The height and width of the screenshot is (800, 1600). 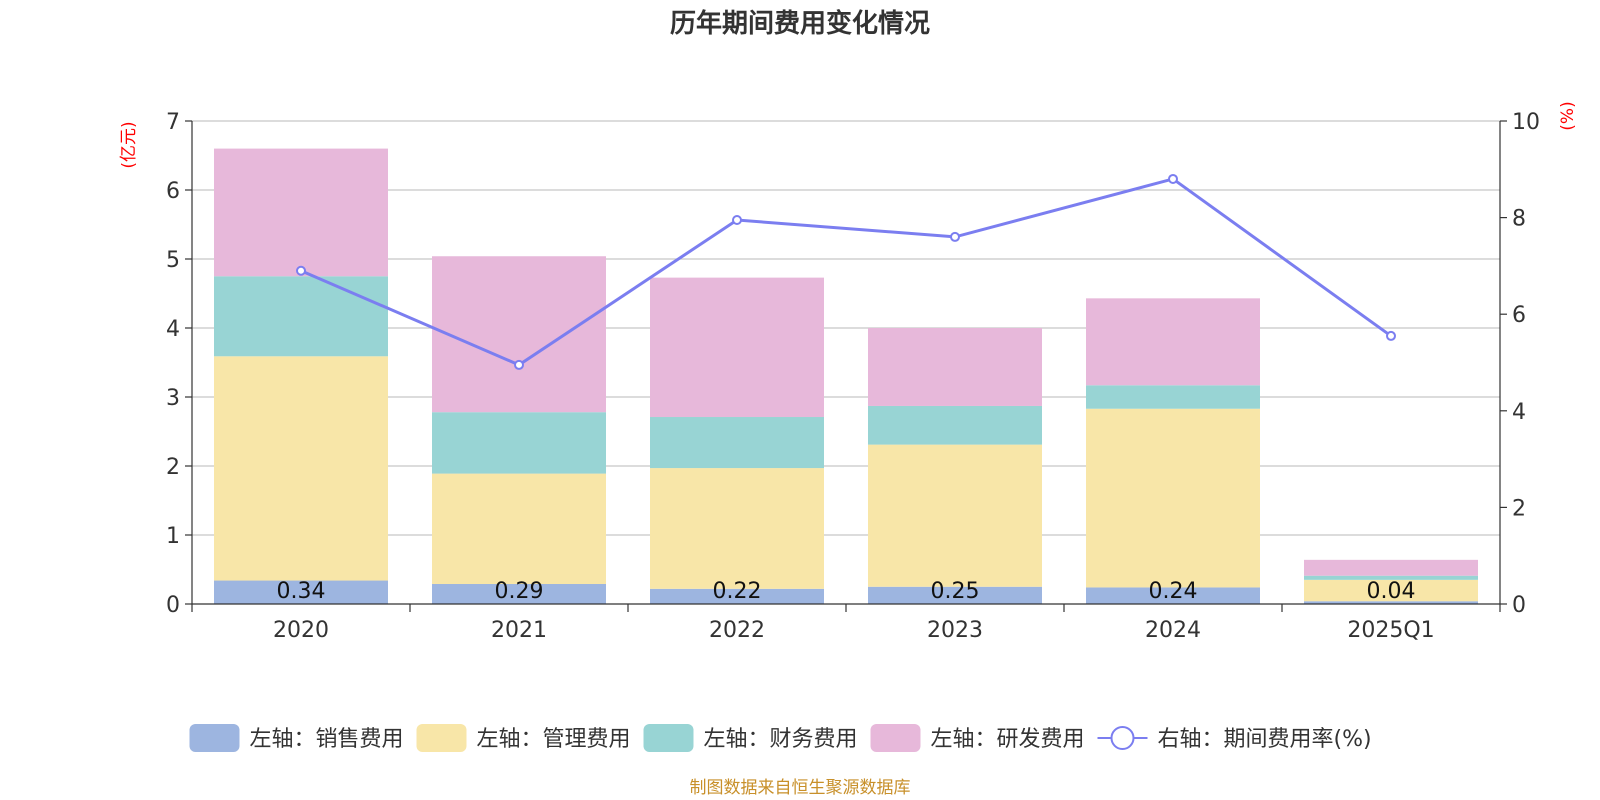 What do you see at coordinates (129, 144) in the screenshot?
I see `left-axis-unit: (亿元)` at bounding box center [129, 144].